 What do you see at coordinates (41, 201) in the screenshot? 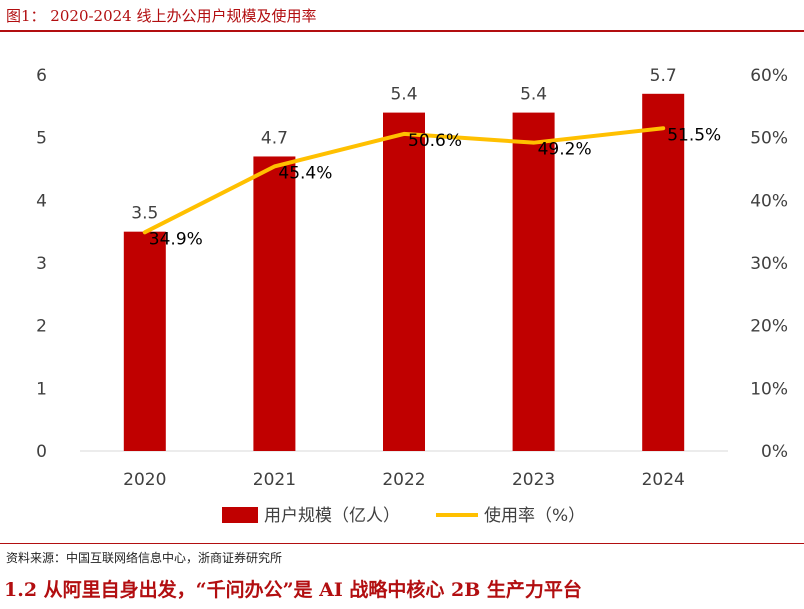
I see `y-left-tick-label: 4` at bounding box center [41, 201].